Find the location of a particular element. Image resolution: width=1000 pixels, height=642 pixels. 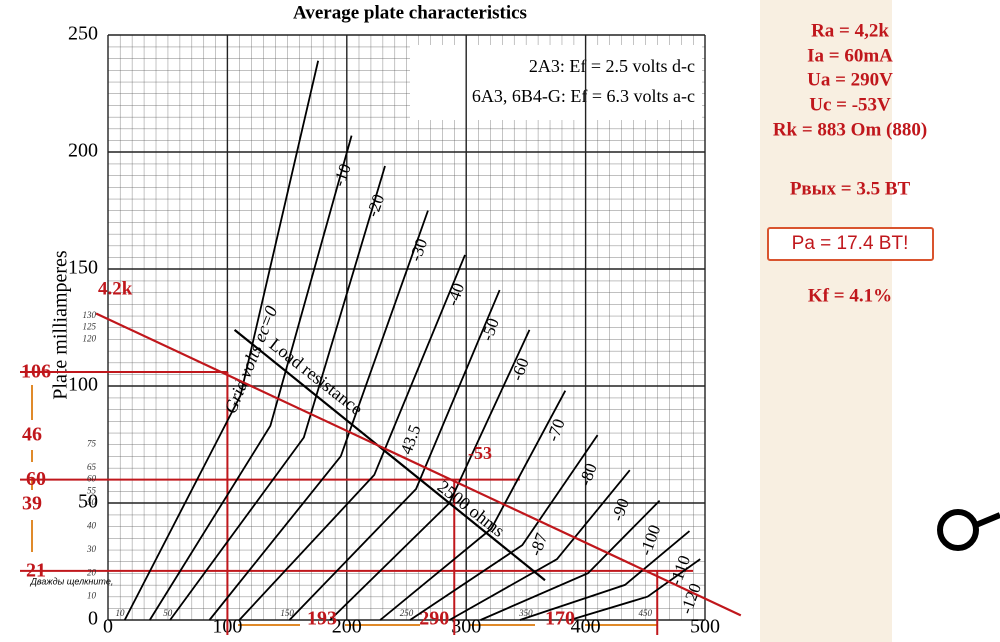

panel-line: Ia = 60mA is located at coordinates (850, 55).